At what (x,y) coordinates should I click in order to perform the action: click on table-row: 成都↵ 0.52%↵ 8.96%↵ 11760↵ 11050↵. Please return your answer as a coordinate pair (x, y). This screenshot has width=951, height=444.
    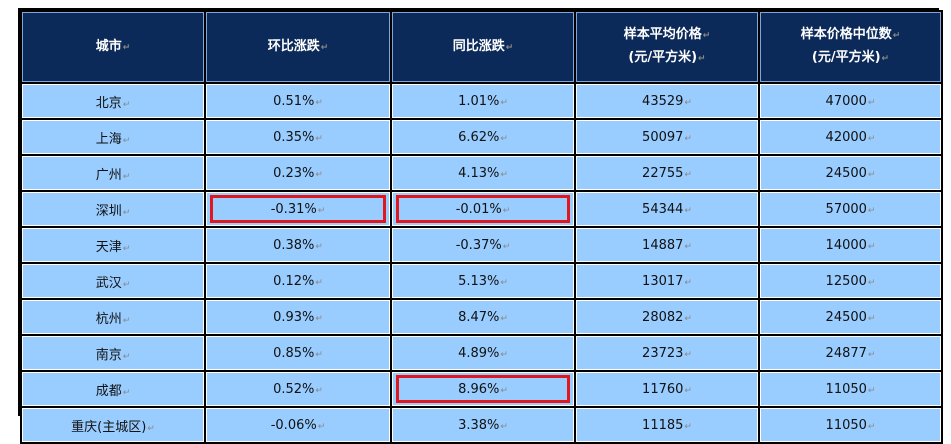
    Looking at the image, I should click on (481, 389).